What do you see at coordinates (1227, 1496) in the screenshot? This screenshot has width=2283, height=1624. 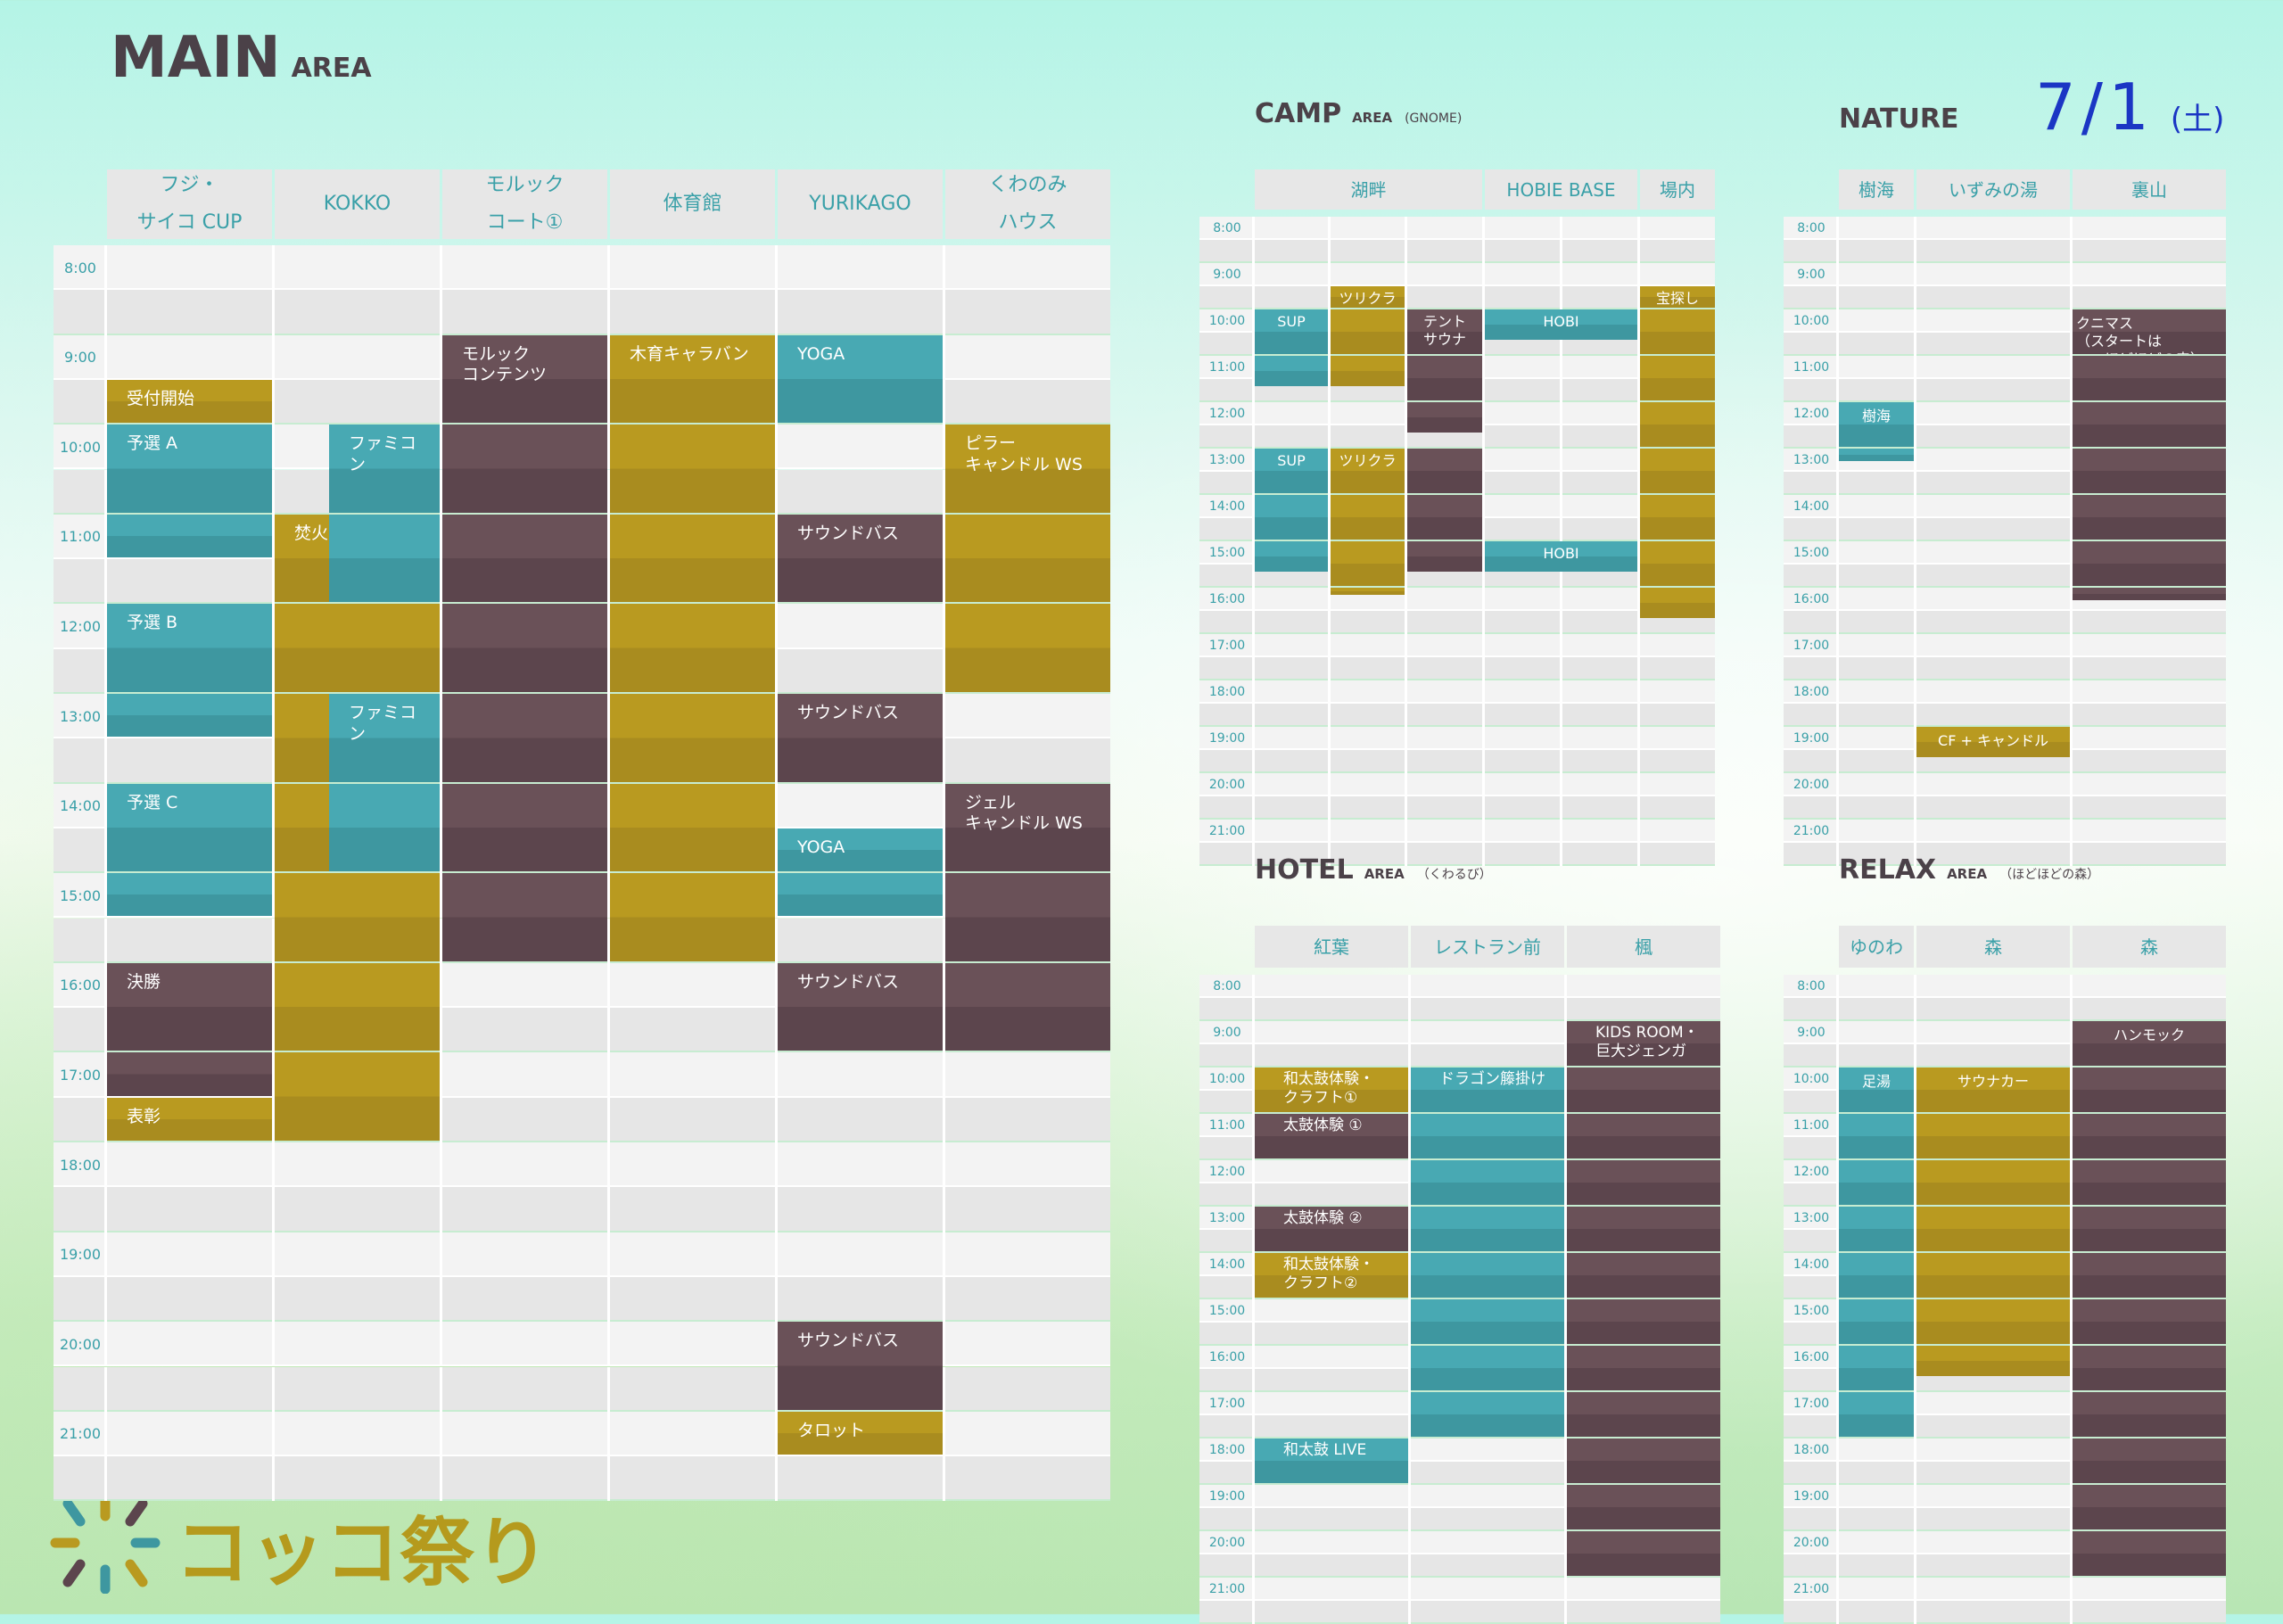 I see `hour-label: 19:00` at bounding box center [1227, 1496].